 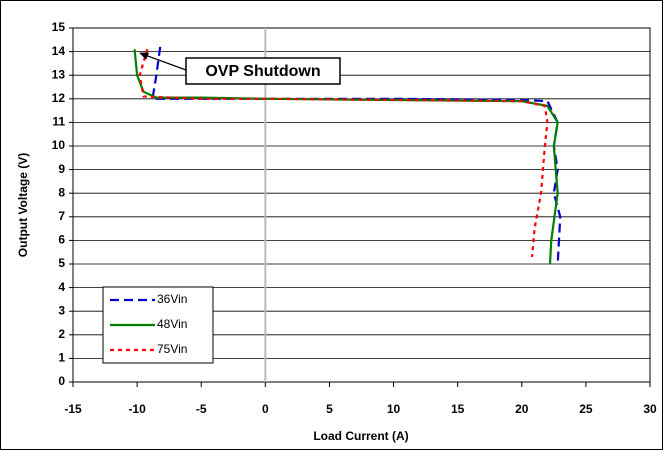 What do you see at coordinates (59, 51) in the screenshot?
I see `y-tick-label: 14` at bounding box center [59, 51].